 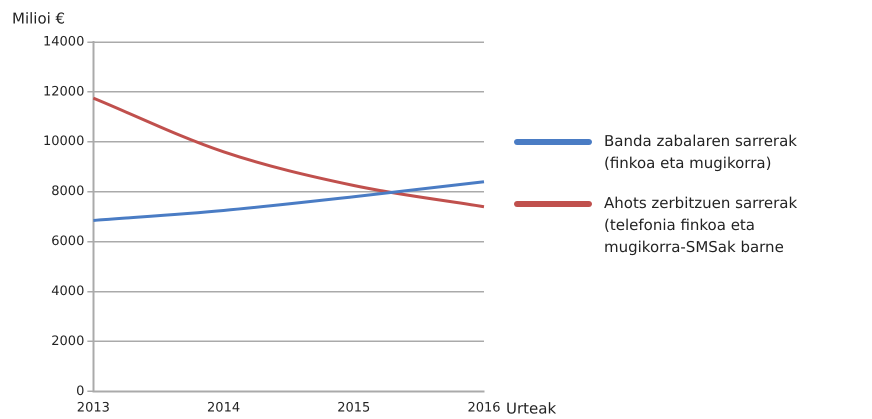 I want to click on x-axis-title: Urteak, so click(x=531, y=408).